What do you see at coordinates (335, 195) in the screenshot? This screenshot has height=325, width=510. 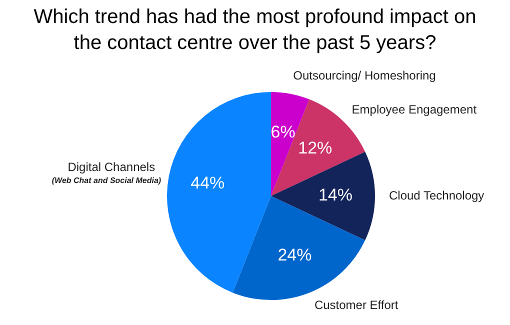 I see `data-label: 14%` at bounding box center [335, 195].